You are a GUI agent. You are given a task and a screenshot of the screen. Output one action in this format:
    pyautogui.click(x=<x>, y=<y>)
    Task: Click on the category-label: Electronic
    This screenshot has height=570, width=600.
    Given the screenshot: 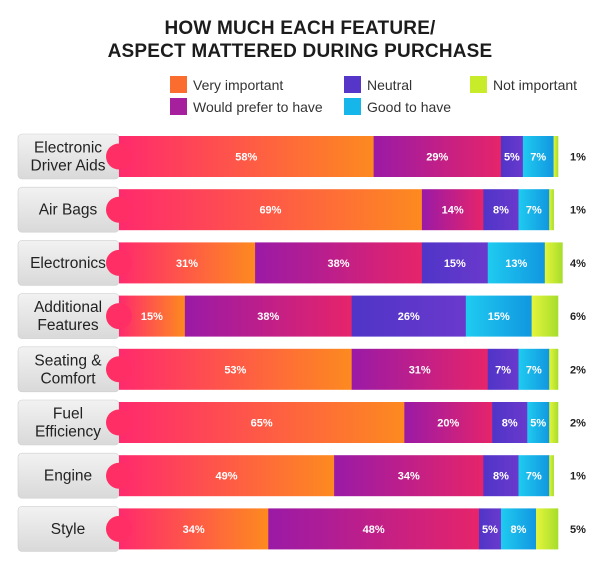 What is the action you would take?
    pyautogui.click(x=68, y=148)
    